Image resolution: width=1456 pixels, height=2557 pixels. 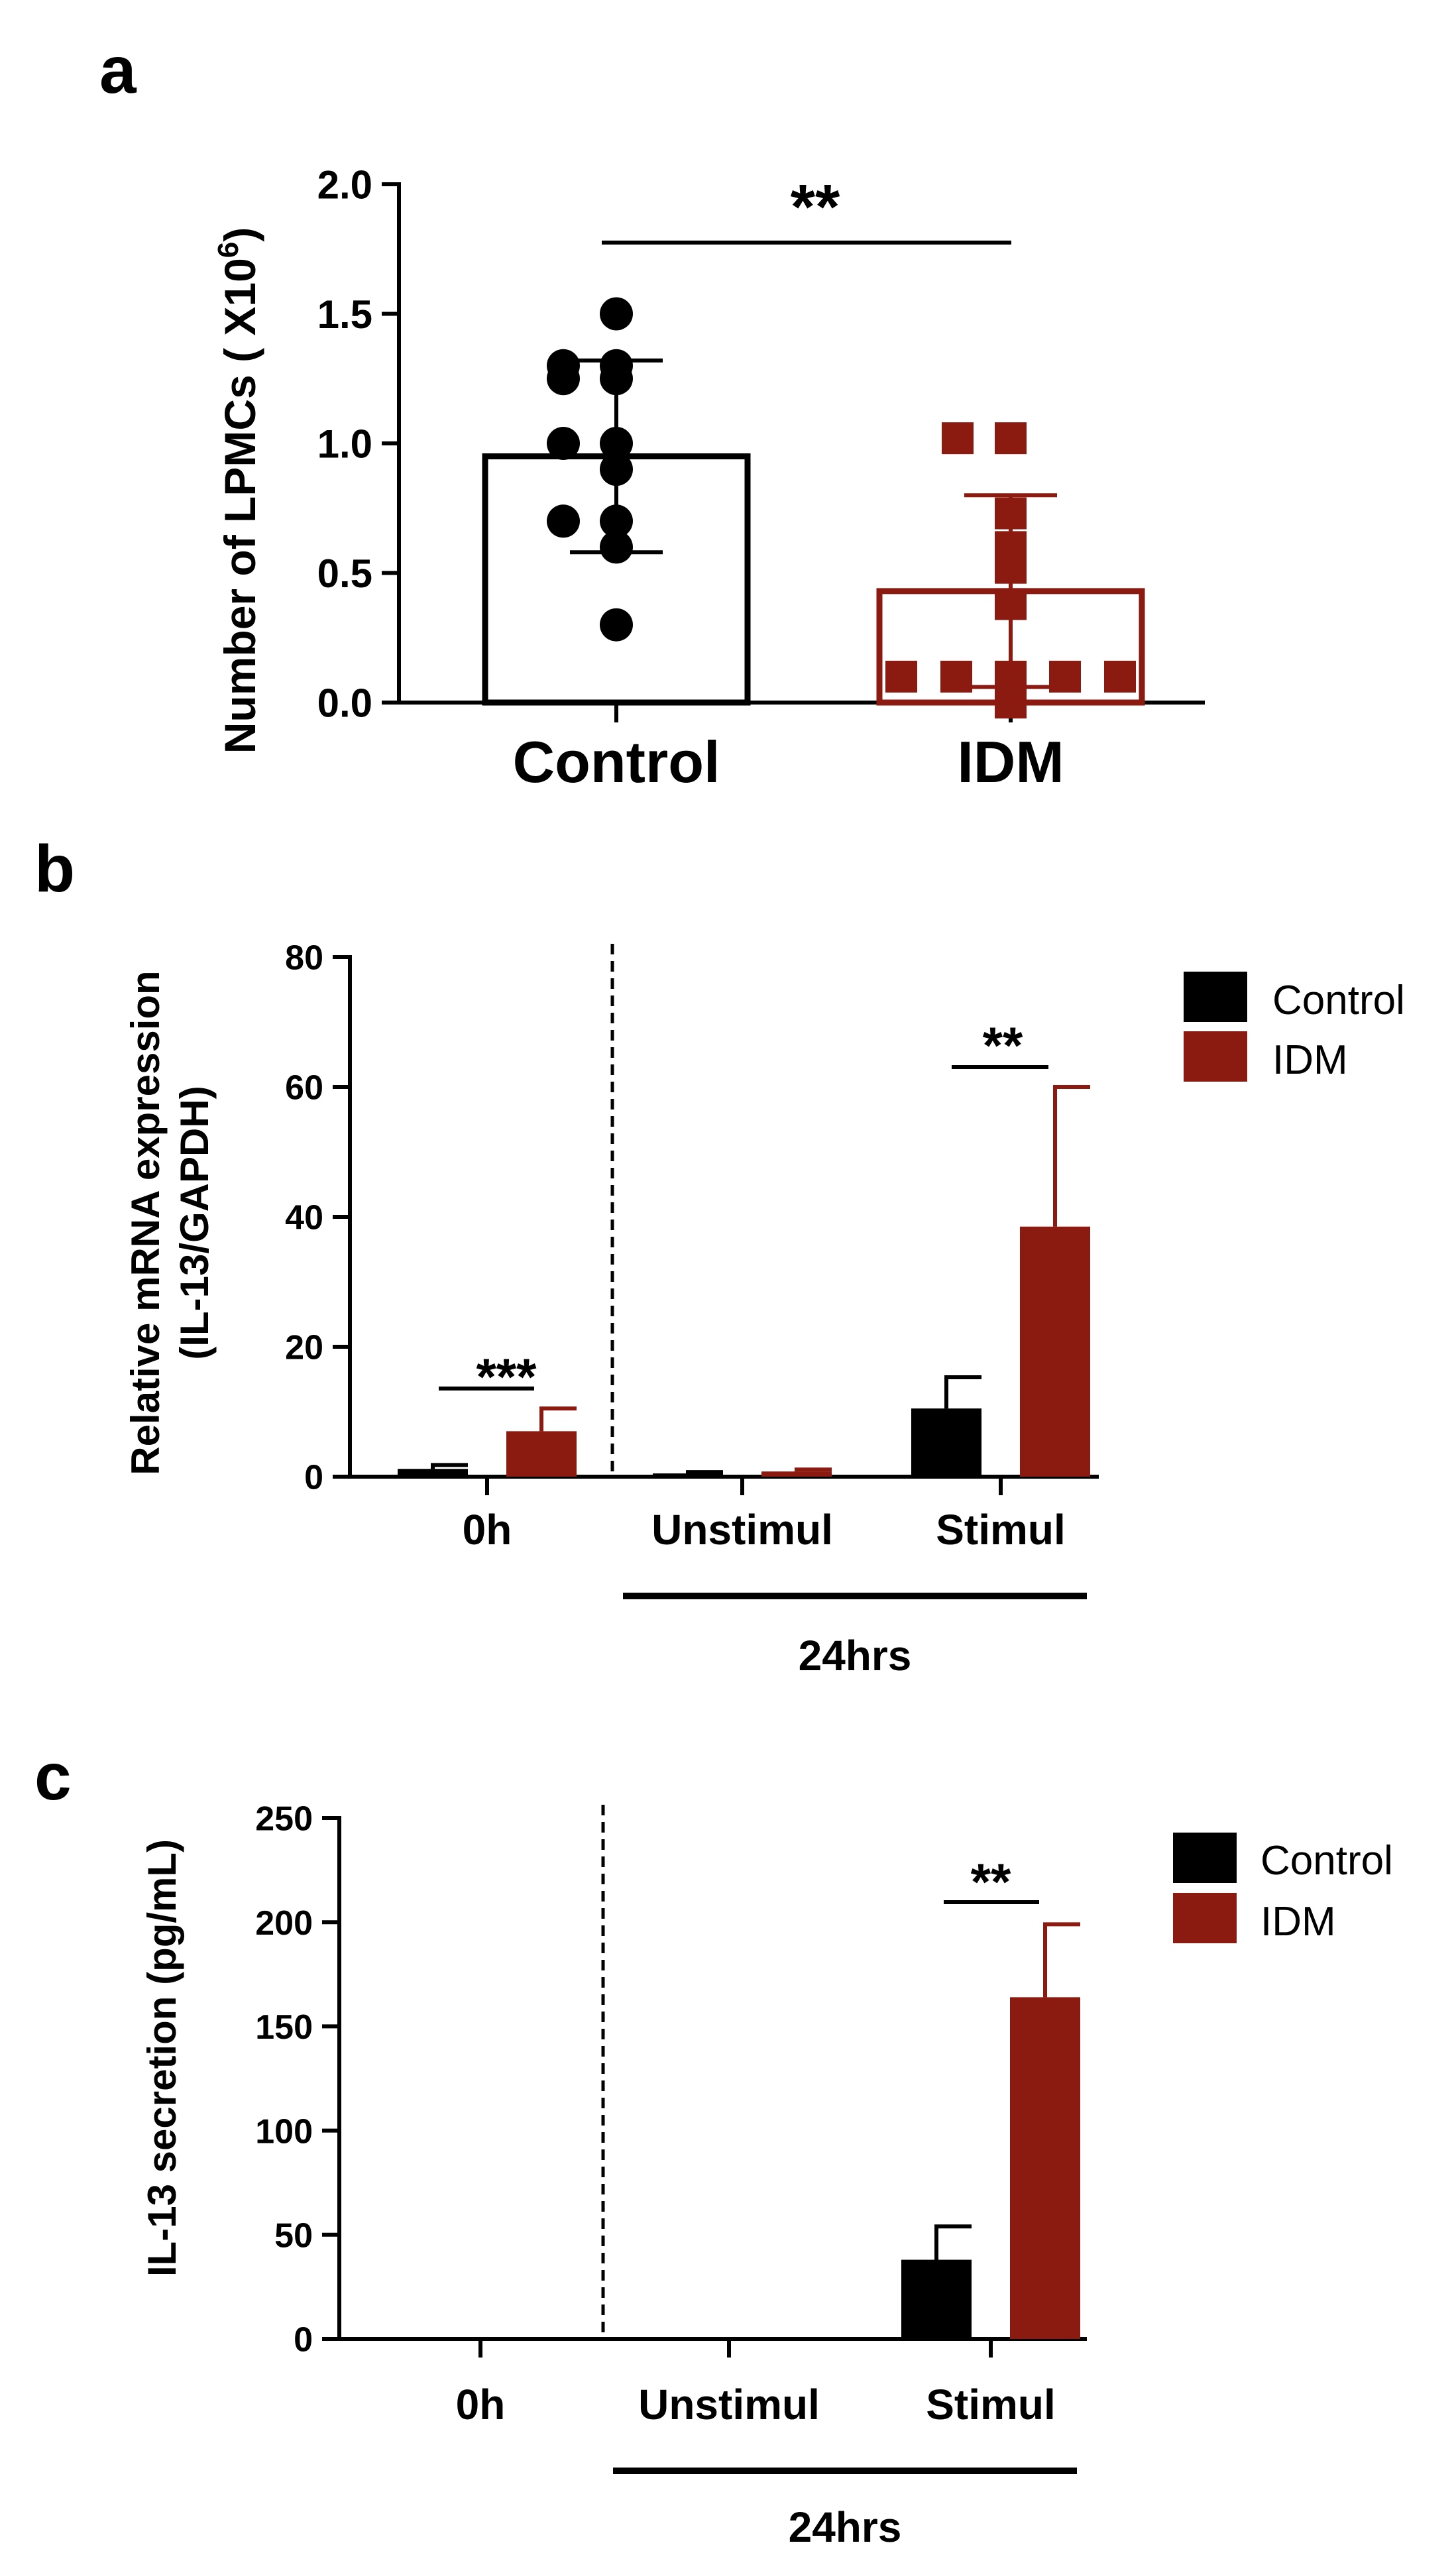 I want to click on panel-c-legend-swatch-control, so click(x=1205, y=1858).